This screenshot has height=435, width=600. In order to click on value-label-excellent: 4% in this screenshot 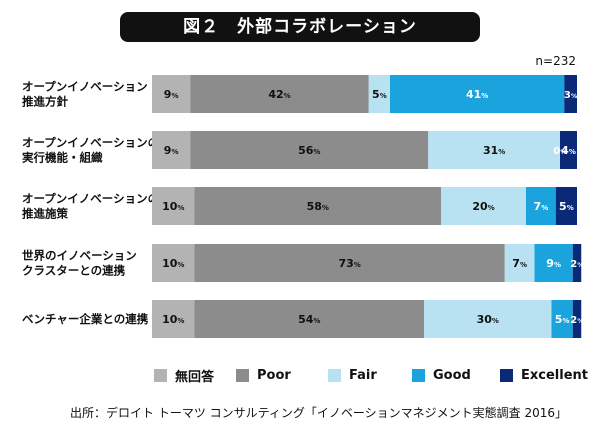, I will do `click(568, 150)`.